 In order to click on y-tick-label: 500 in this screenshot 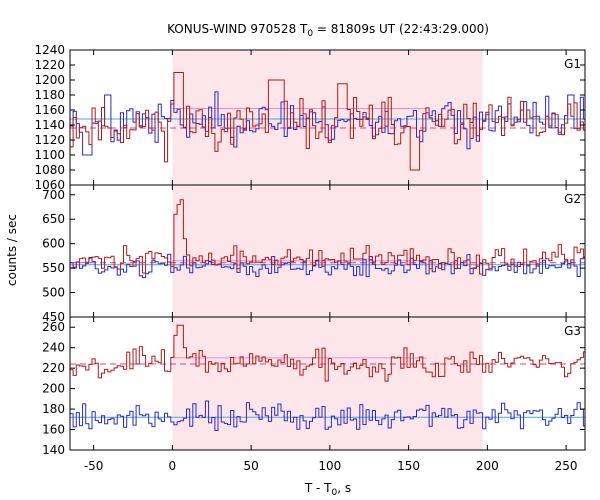, I will do `click(53, 293)`.